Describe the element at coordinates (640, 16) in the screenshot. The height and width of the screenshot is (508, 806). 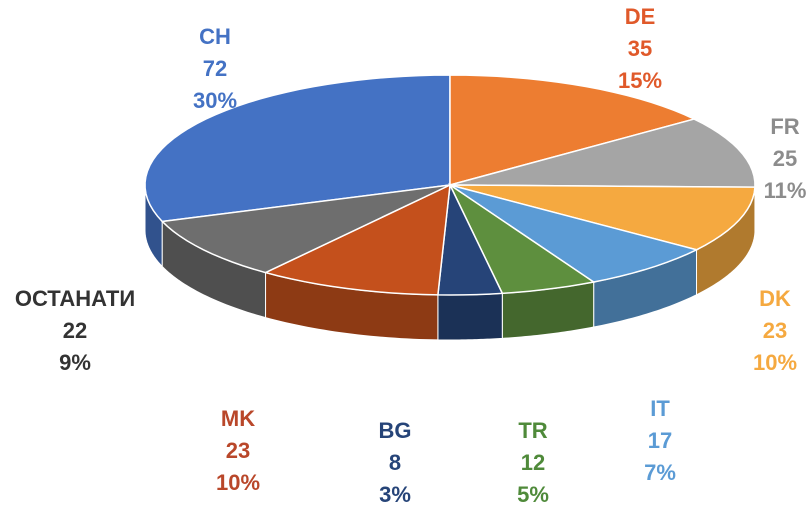
I see `category-label: DE` at that location.